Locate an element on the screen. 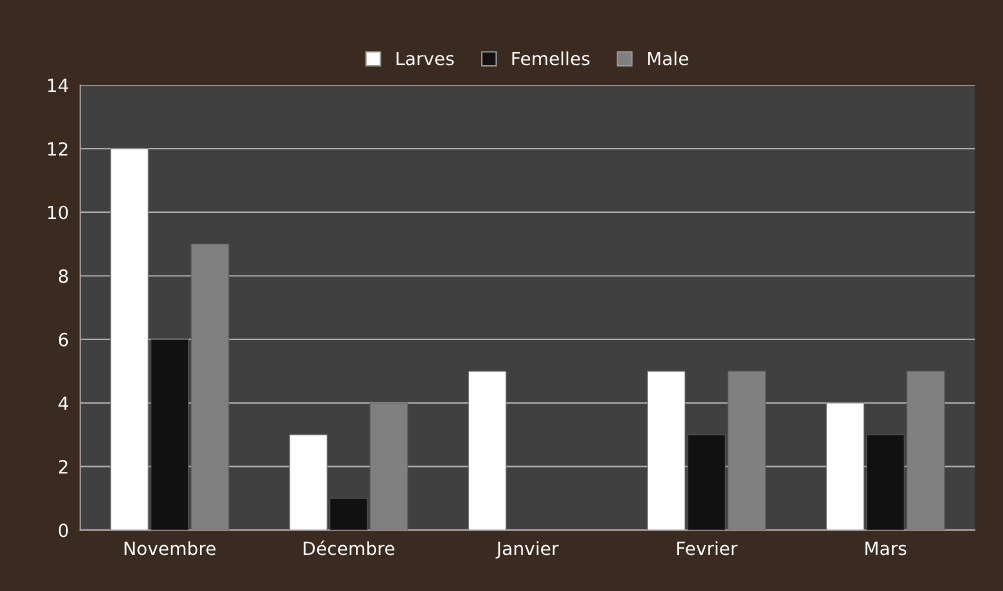 Image resolution: width=1003 pixels, height=591 pixels. x-tick-label: Fevrier is located at coordinates (707, 548).